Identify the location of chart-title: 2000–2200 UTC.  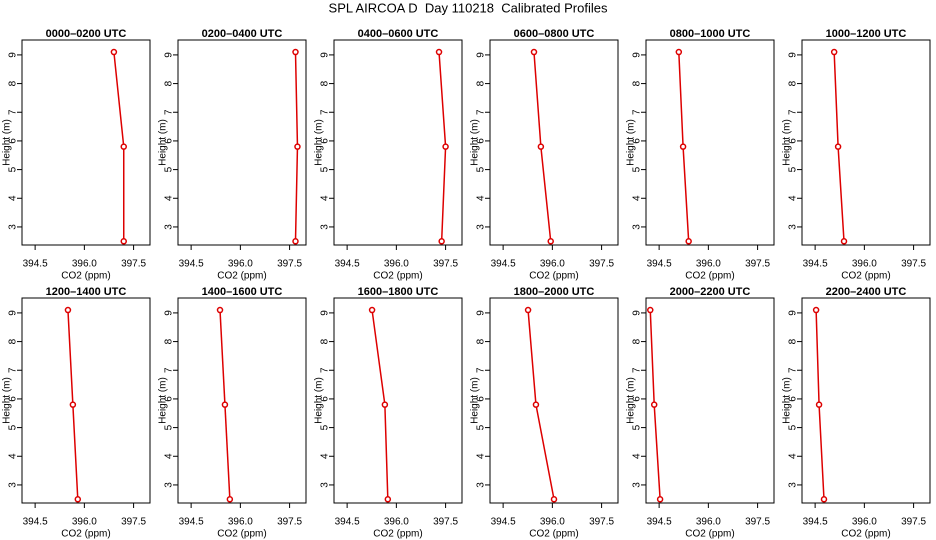
(710, 292).